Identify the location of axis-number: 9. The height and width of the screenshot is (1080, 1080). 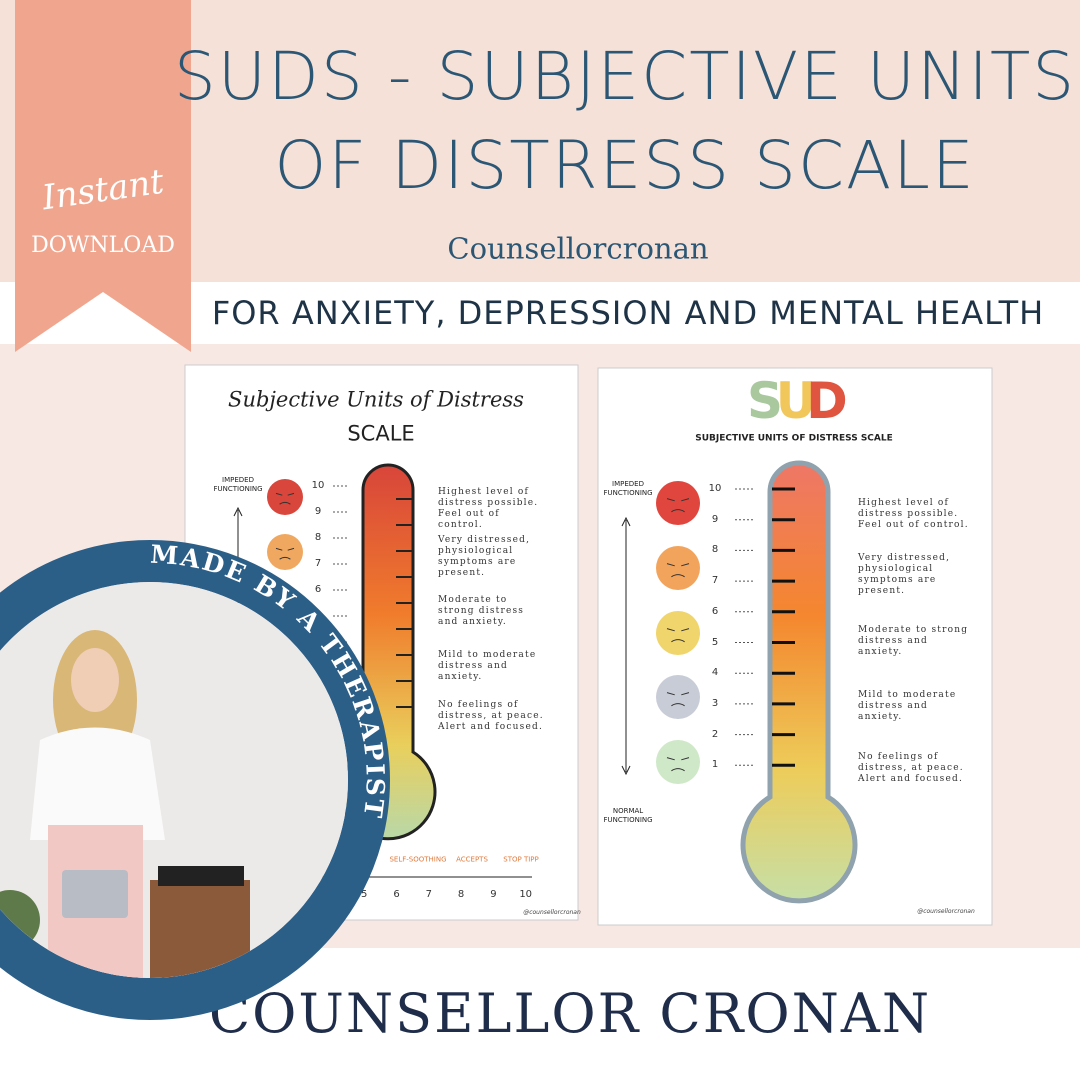
(493, 894).